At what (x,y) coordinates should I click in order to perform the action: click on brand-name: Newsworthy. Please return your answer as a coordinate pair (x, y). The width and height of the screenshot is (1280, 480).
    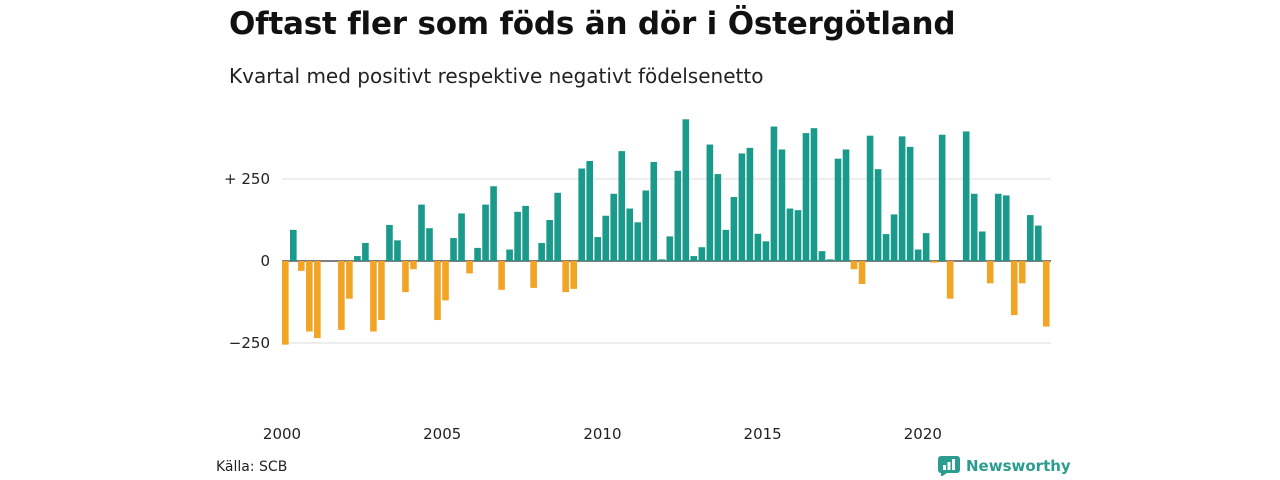
    Looking at the image, I should click on (1018, 466).